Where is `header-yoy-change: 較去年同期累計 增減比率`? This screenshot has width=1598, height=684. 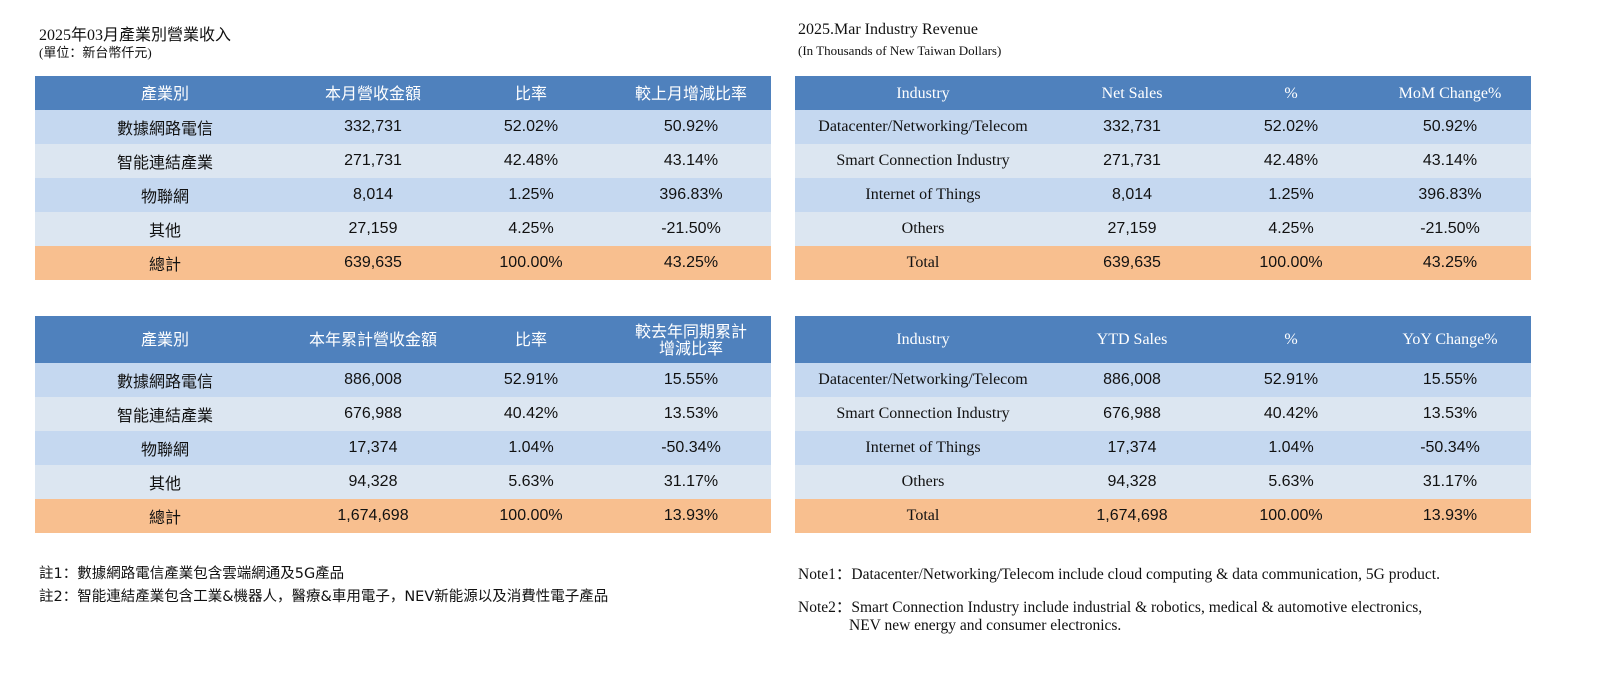
header-yoy-change: 較去年同期累計 增減比率 is located at coordinates (691, 339).